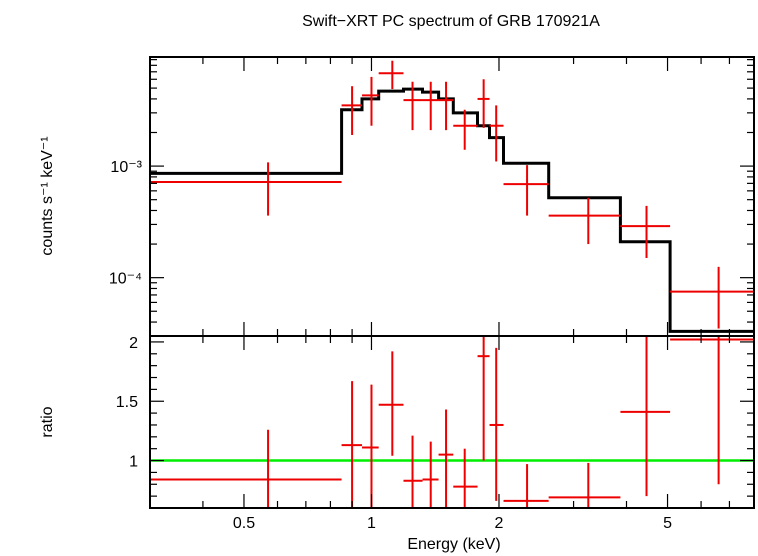 This screenshot has width=758, height=556. Describe the element at coordinates (499, 523) in the screenshot. I see `x-tick-label: 2` at that location.